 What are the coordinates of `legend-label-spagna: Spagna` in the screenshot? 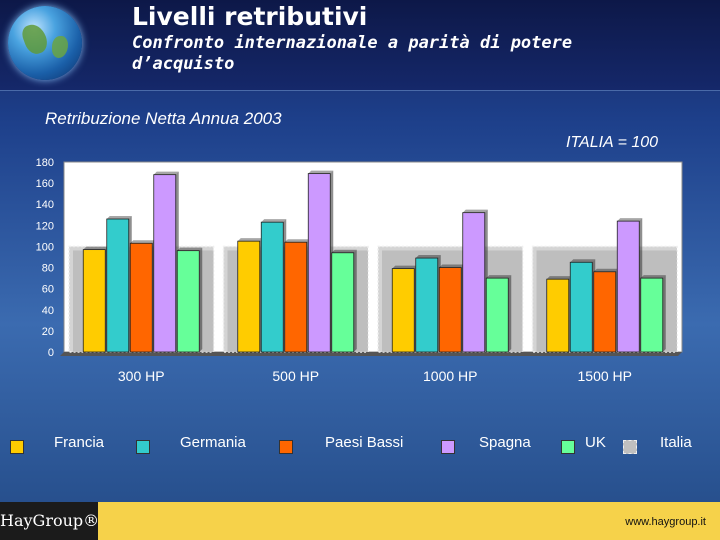 It's located at (505, 442).